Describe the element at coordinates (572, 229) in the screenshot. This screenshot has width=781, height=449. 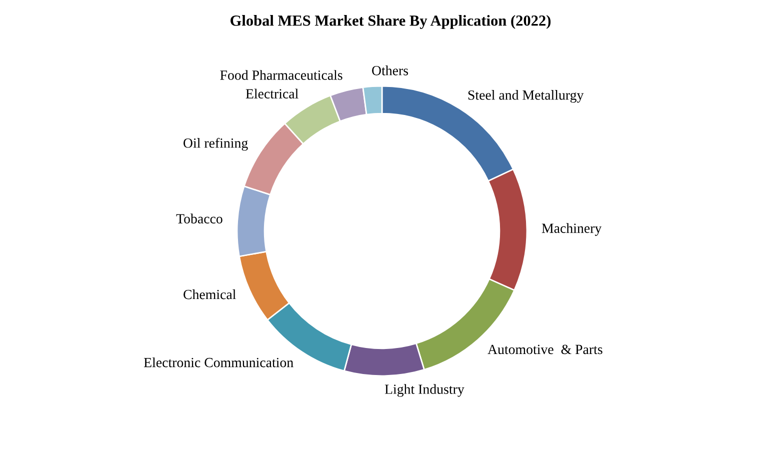
I see `slice-label: Machinery` at that location.